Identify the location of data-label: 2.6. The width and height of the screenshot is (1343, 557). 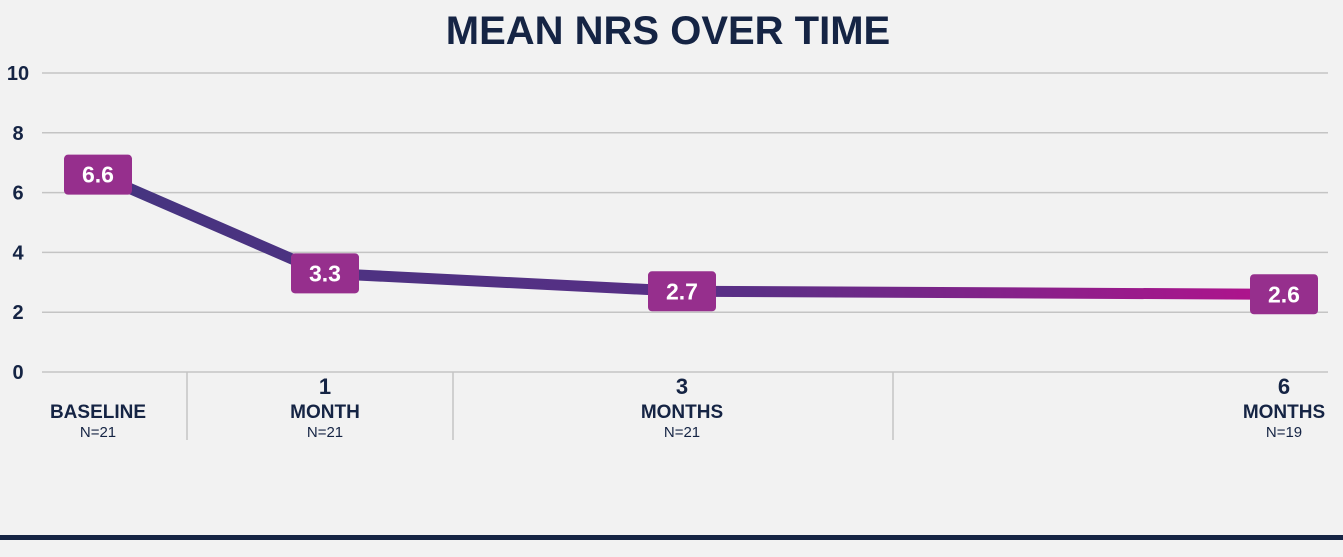
(1284, 294).